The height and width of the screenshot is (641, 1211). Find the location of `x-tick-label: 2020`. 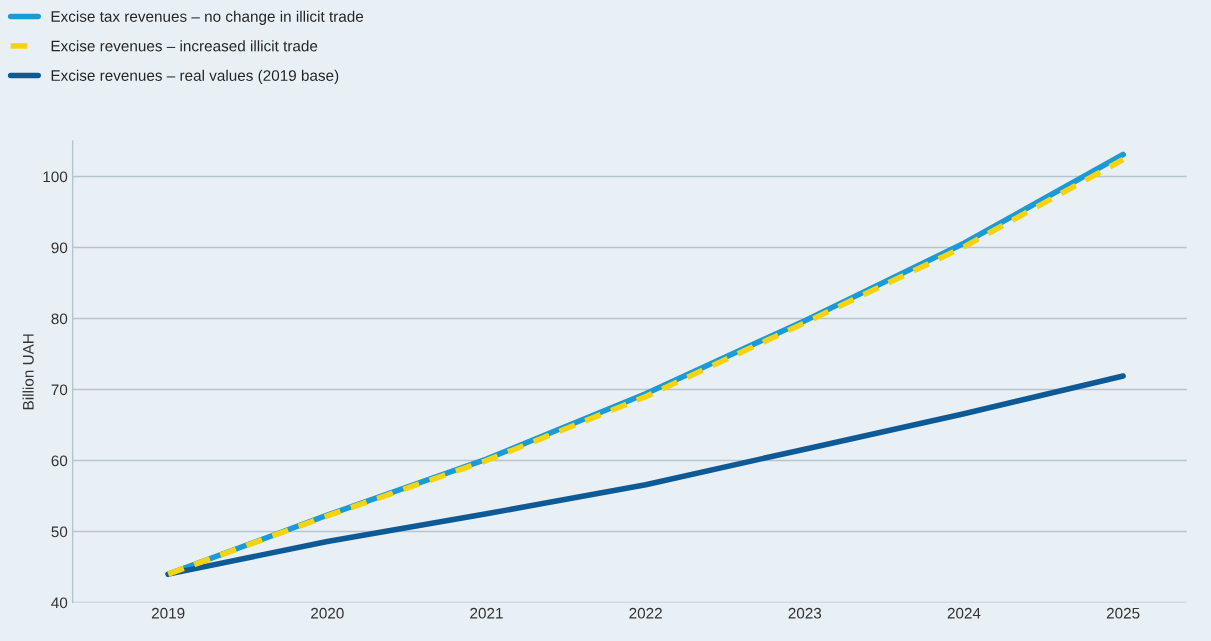

x-tick-label: 2020 is located at coordinates (327, 613).